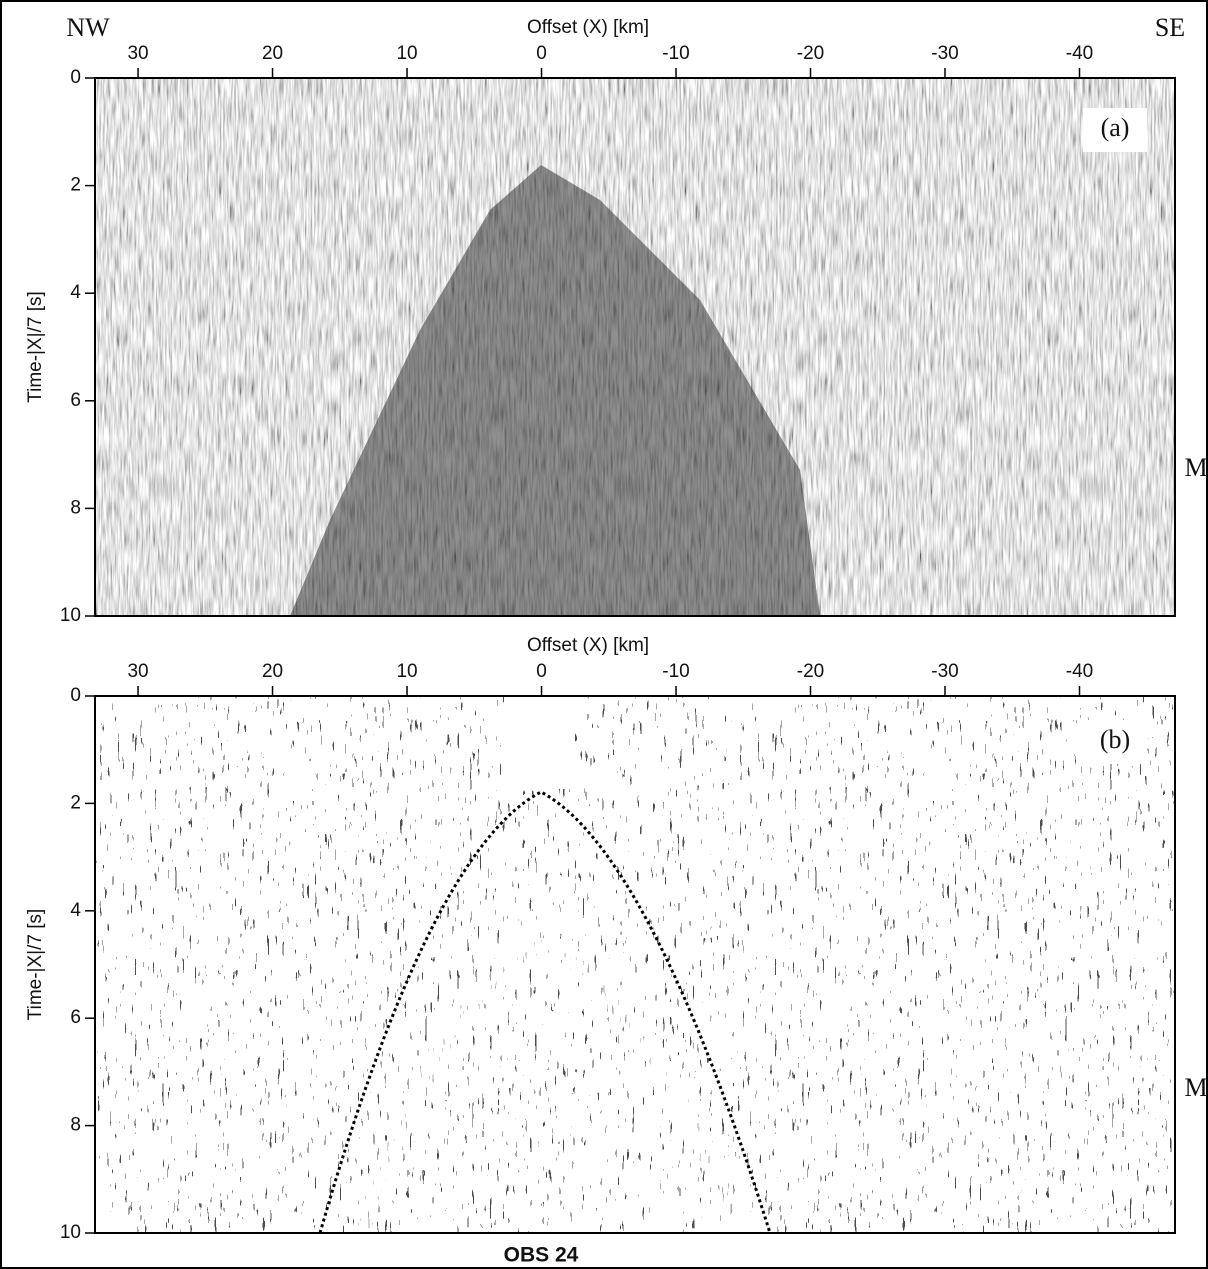 The height and width of the screenshot is (1269, 1208). I want to click on annotation: (a), so click(1115, 127).